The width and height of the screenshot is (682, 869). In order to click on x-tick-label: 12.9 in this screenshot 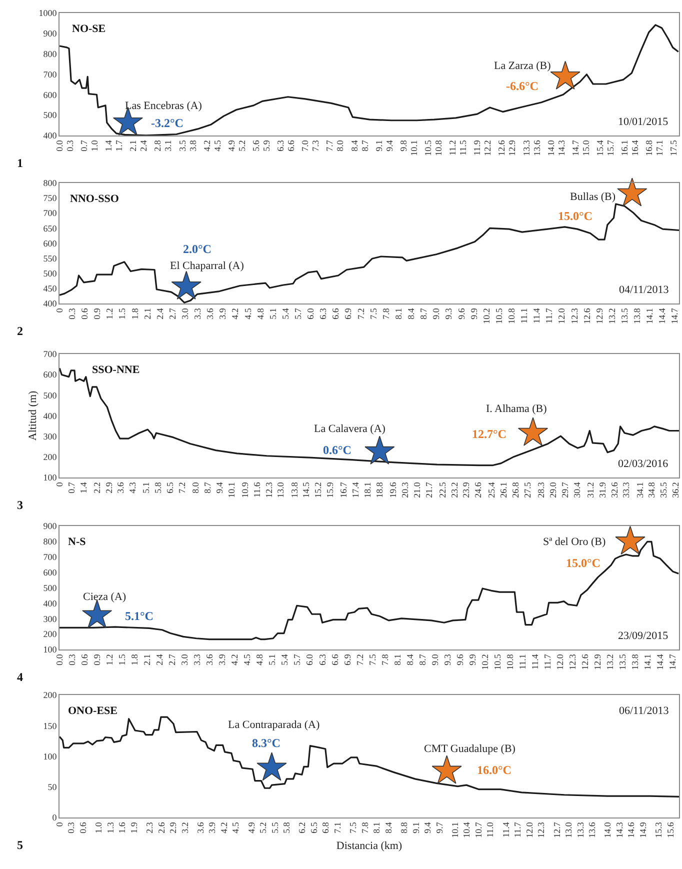, I will do `click(512, 148)`.